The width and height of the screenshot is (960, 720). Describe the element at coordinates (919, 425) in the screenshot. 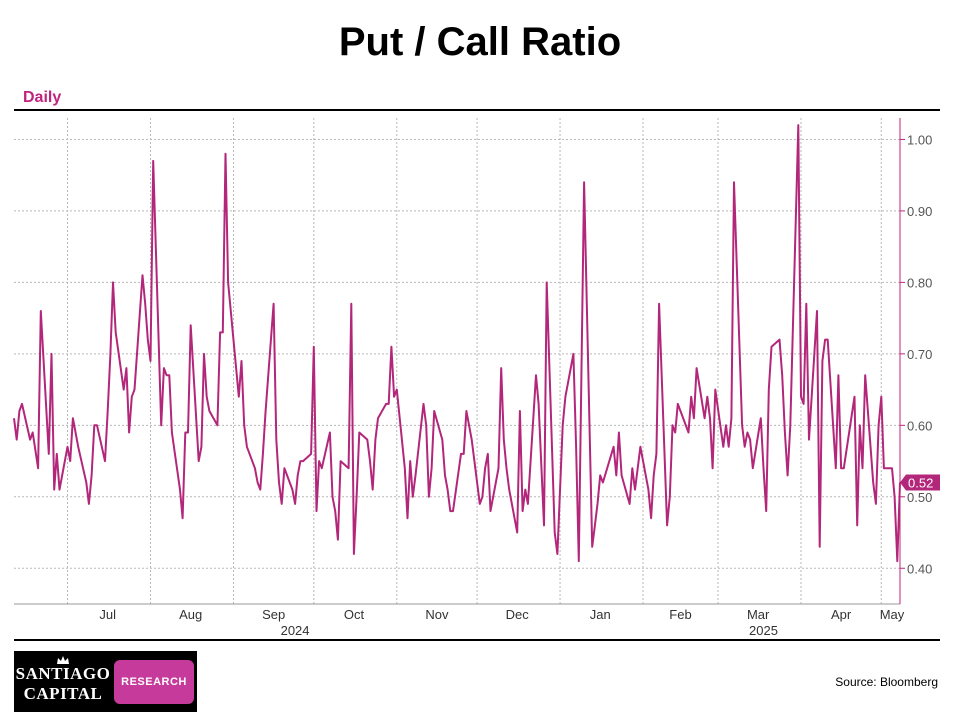

I see `y-tick-label: 0.60` at that location.